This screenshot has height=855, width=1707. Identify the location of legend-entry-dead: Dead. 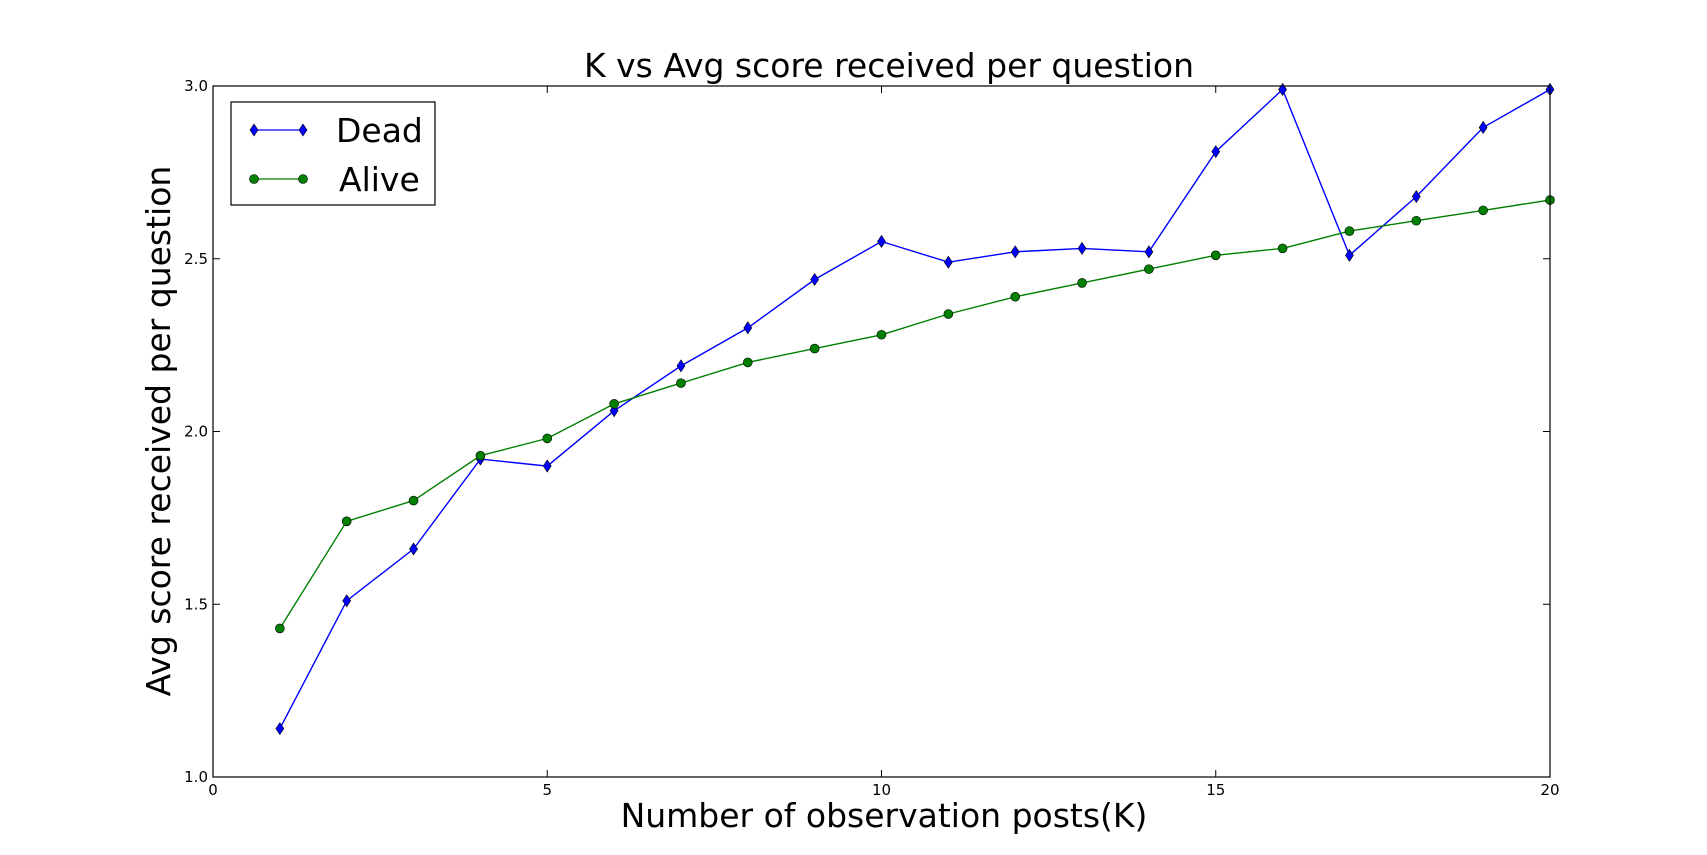
(336, 130).